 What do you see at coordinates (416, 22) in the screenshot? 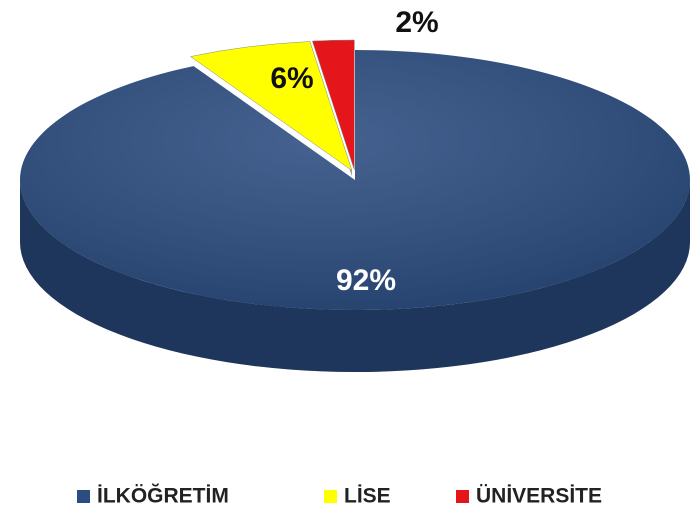
I see `data-label: 2%` at bounding box center [416, 22].